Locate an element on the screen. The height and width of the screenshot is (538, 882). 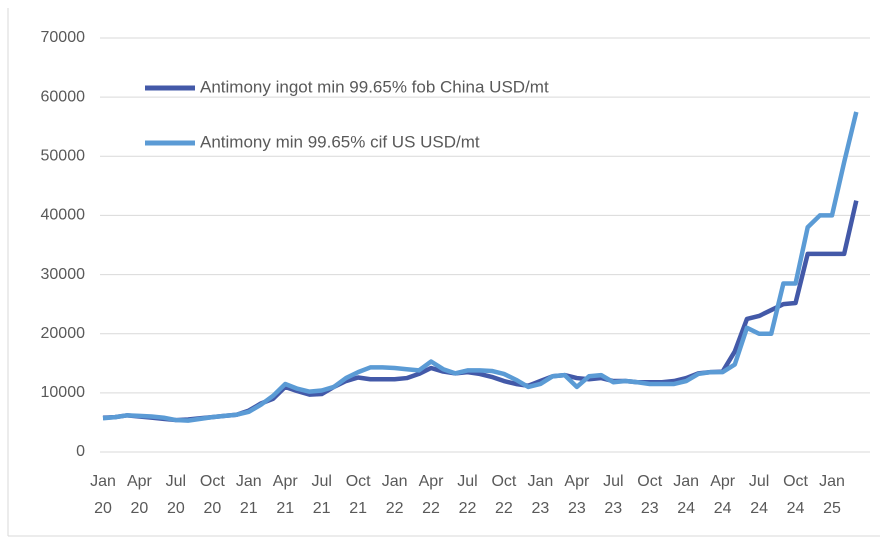
x-tick-label: Jan 22 is located at coordinates (394, 495).